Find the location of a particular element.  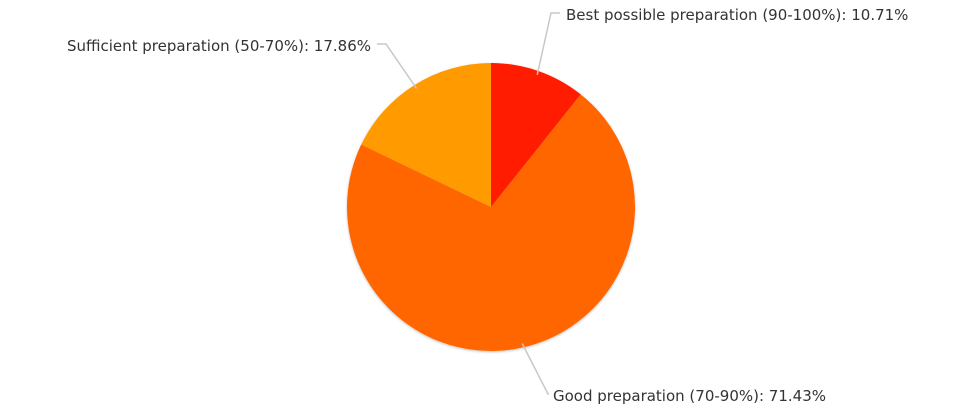

slice-label-good: Good preparation (70-90%): 71.43% is located at coordinates (689, 396).